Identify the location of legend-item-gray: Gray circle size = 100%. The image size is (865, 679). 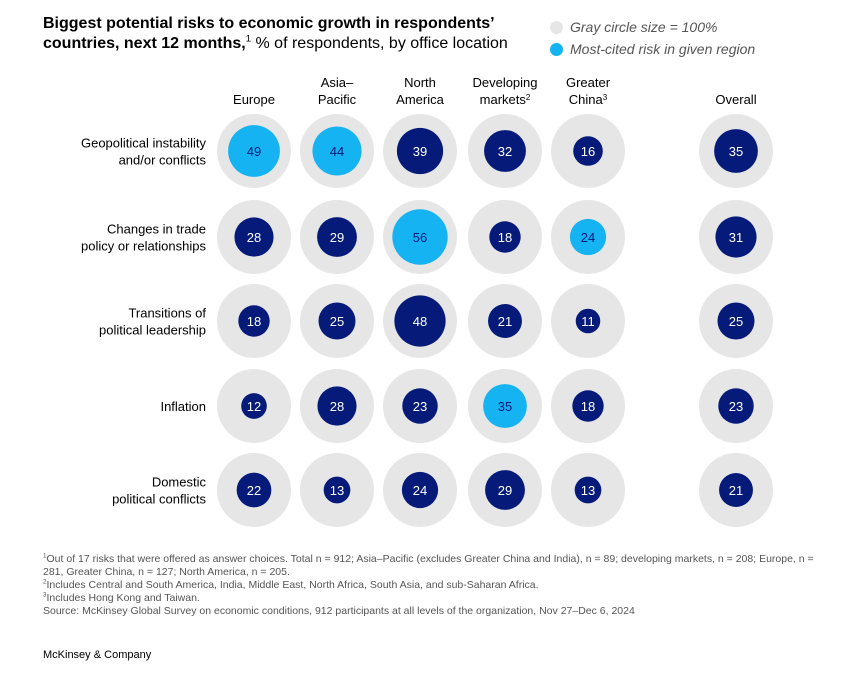
(652, 27).